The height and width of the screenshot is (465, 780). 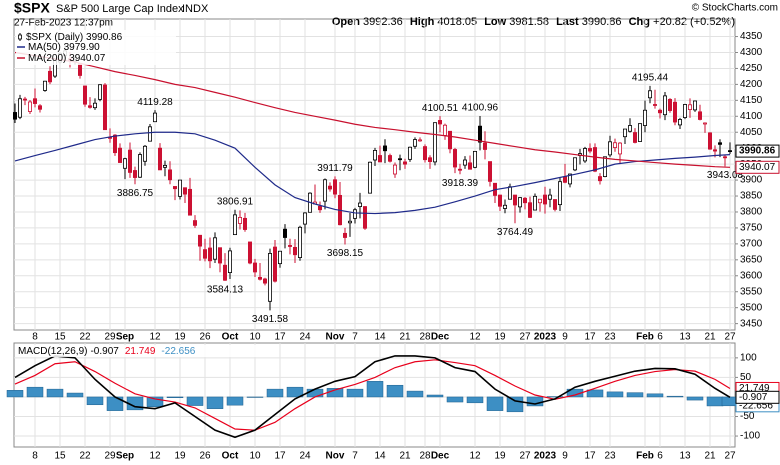 I want to click on x-tick-label: 8, so click(x=35, y=337).